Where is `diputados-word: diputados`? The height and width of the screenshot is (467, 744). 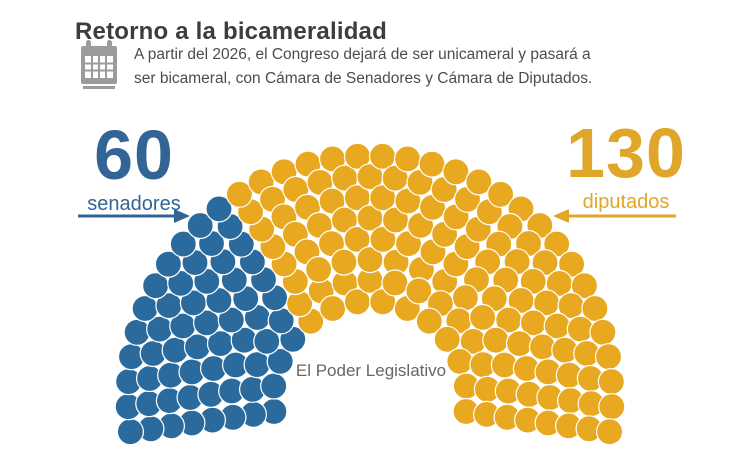
diputados-word: diputados is located at coordinates (626, 202).